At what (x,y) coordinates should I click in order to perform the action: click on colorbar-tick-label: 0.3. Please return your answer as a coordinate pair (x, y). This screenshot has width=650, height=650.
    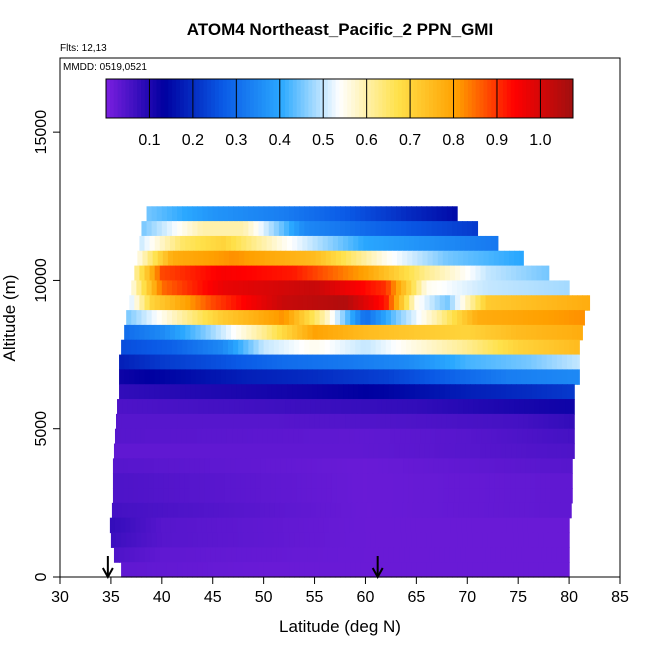
    Looking at the image, I should click on (236, 140).